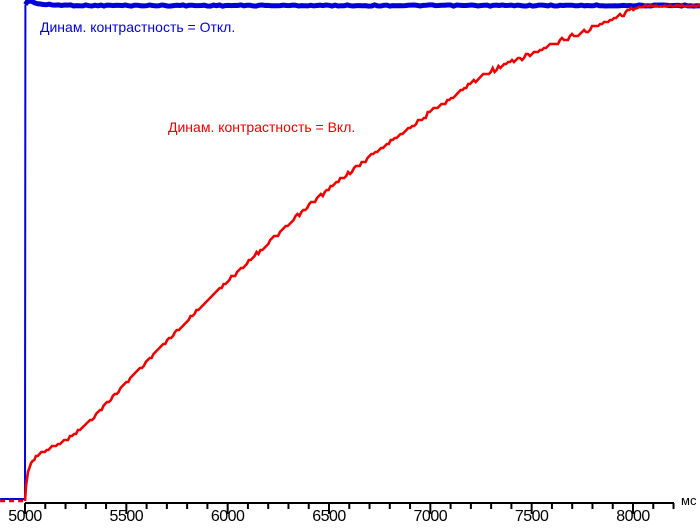 This screenshot has height=530, width=700. What do you see at coordinates (13, 252) in the screenshot?
I see `series-line-contrast-off-rise` at bounding box center [13, 252].